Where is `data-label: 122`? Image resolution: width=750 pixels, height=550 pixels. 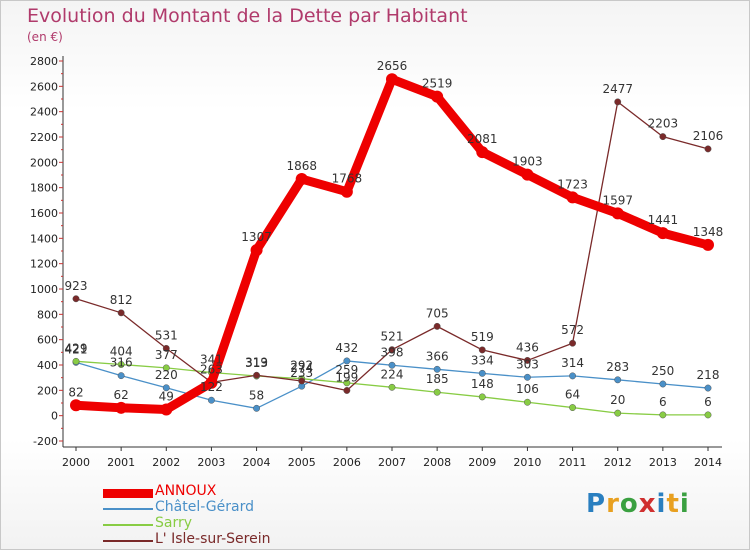 data-label: 122 is located at coordinates (211, 387).